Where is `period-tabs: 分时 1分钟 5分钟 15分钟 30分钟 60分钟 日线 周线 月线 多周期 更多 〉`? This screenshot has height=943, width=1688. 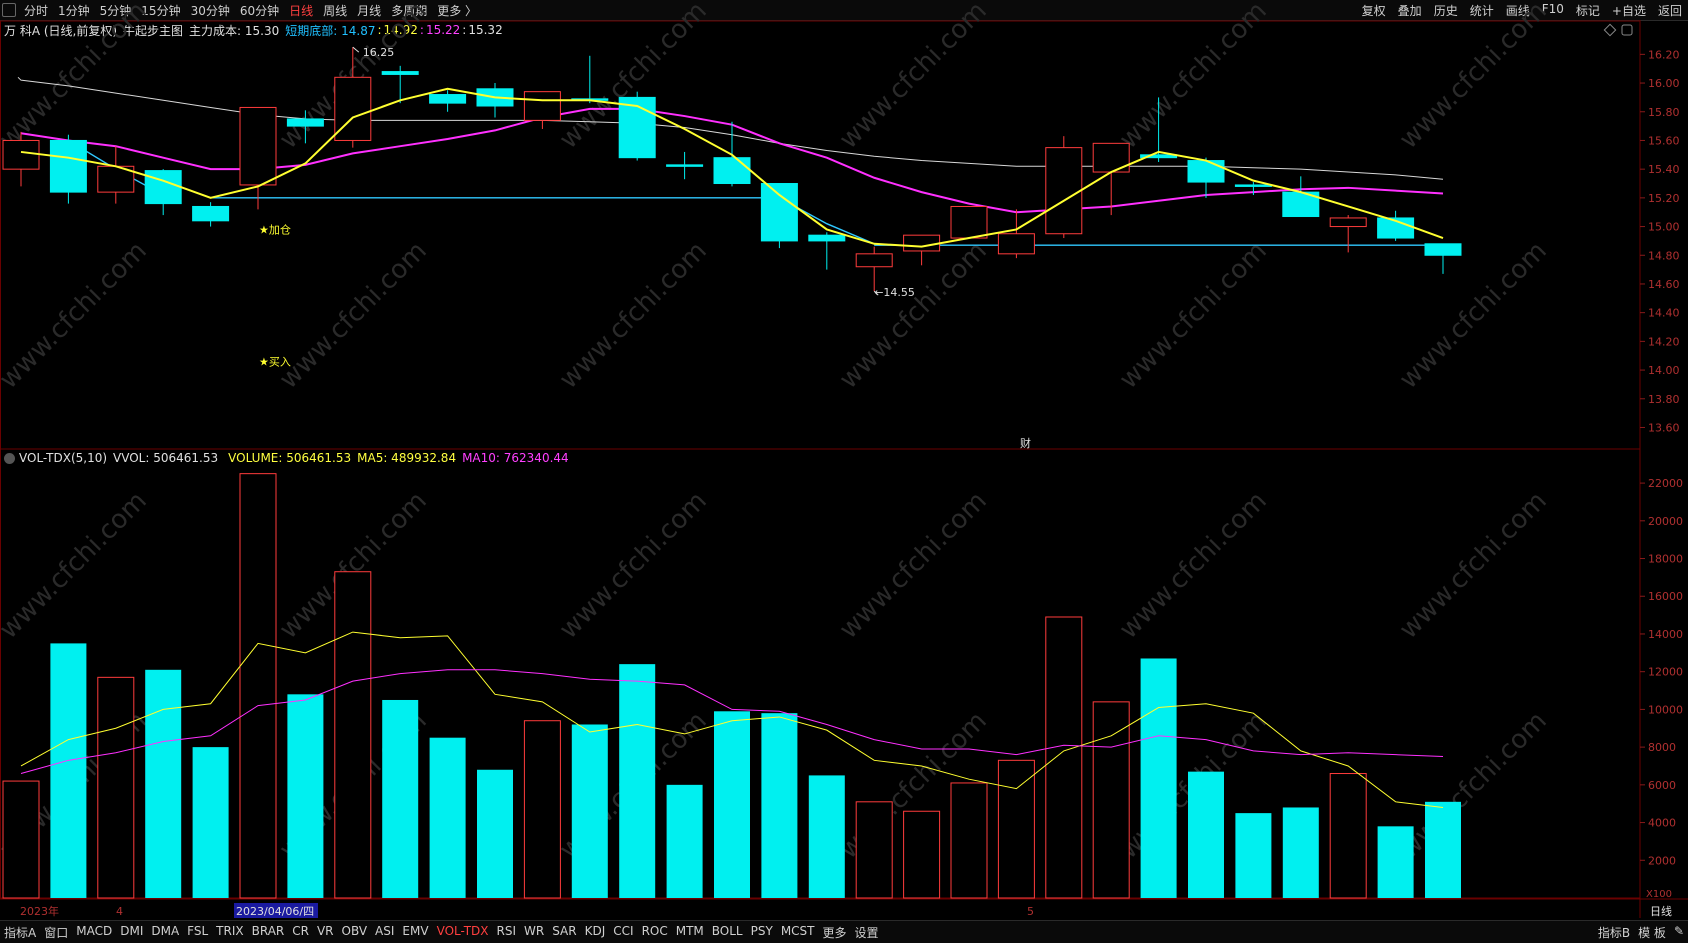
period-tabs: 分时 1分钟 5分钟 15分钟 30分钟 60分钟 日线 周线 月线 多周期 更多 〉 is located at coordinates (250, 10).